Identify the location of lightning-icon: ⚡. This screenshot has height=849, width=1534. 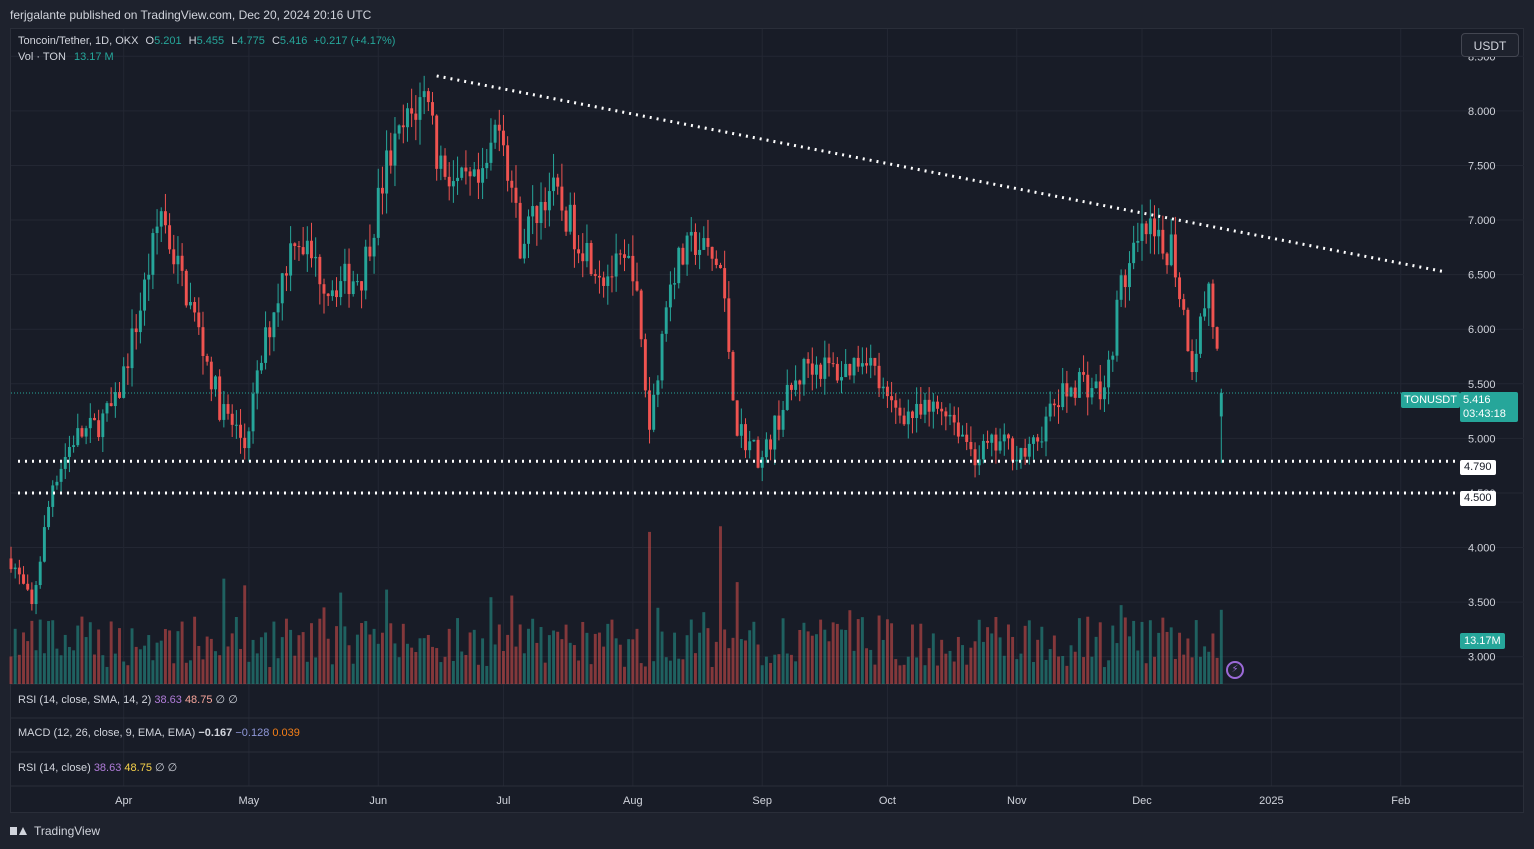
(1235, 670).